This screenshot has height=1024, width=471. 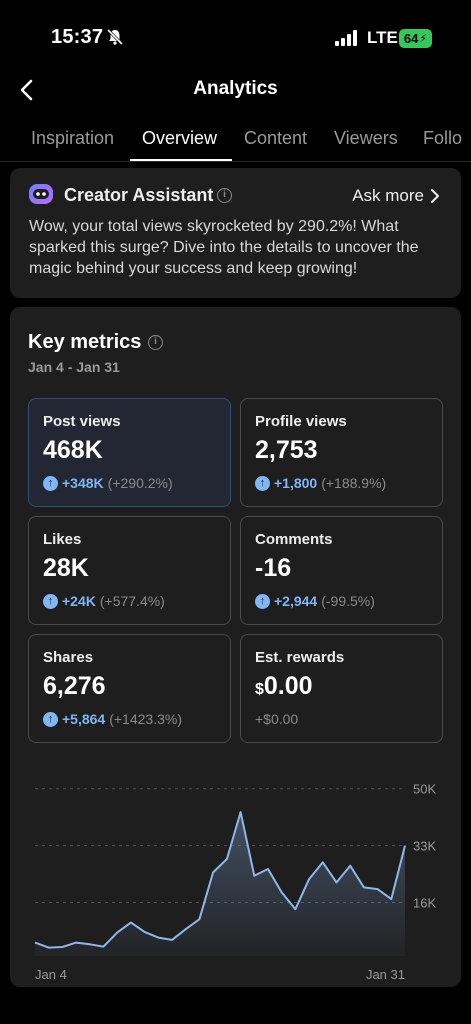 I want to click on tab-overview: Overview, so click(x=180, y=138).